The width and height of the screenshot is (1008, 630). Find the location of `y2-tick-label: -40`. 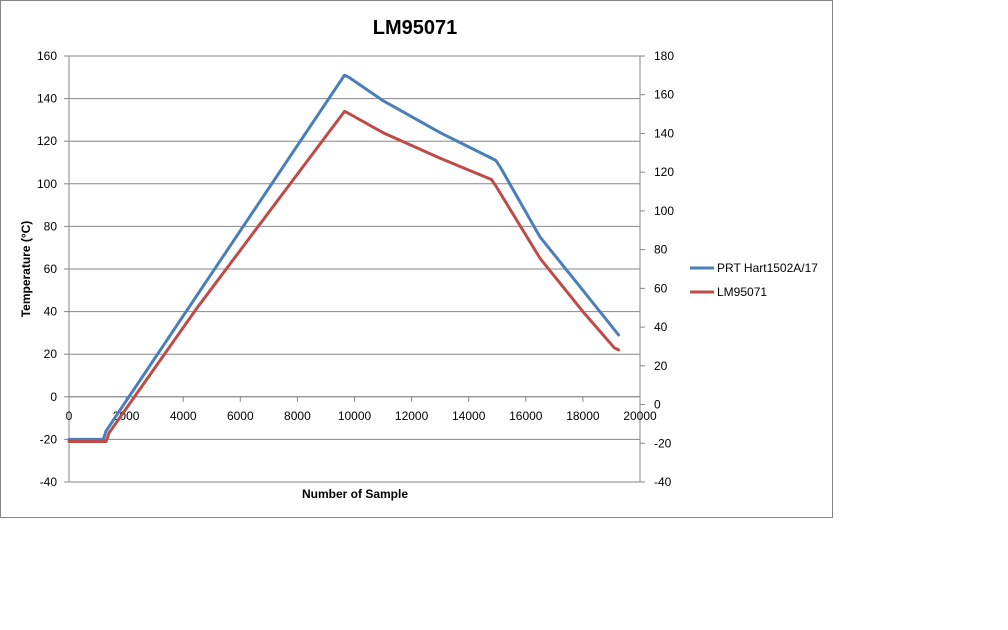

y2-tick-label: -40 is located at coordinates (663, 482).